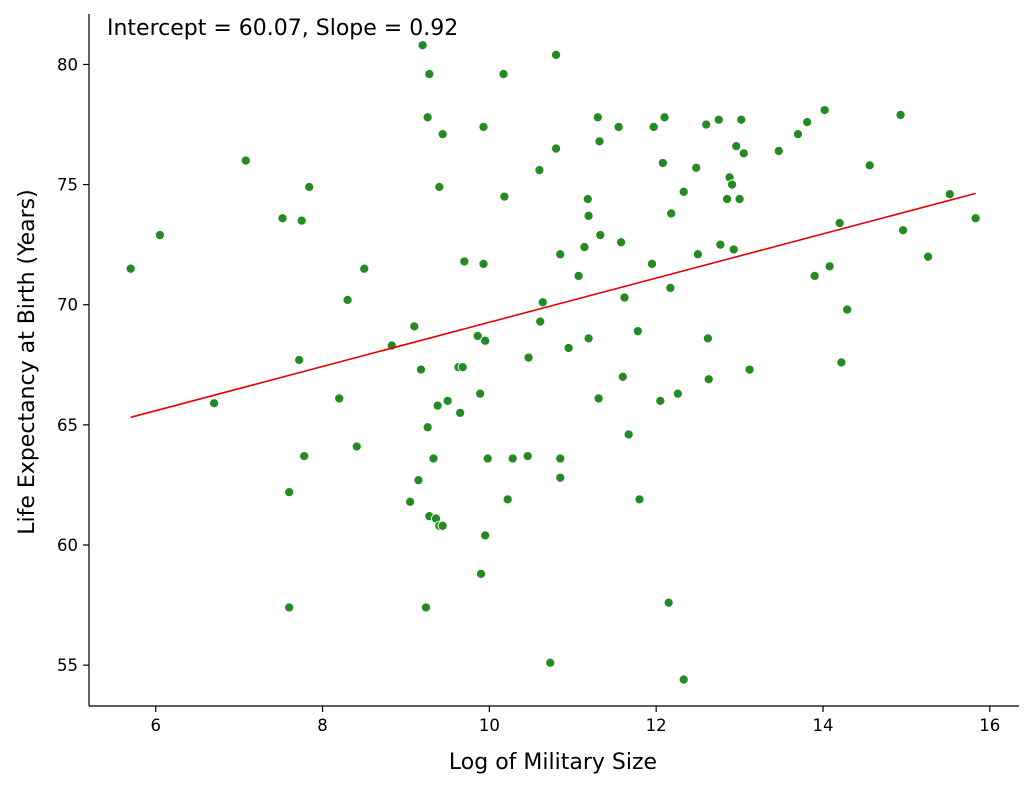 Image resolution: width=1033 pixels, height=789 pixels. Describe the element at coordinates (575, 720) in the screenshot. I see `x-axis-ticks: 6 8 10 12 14 16` at that location.